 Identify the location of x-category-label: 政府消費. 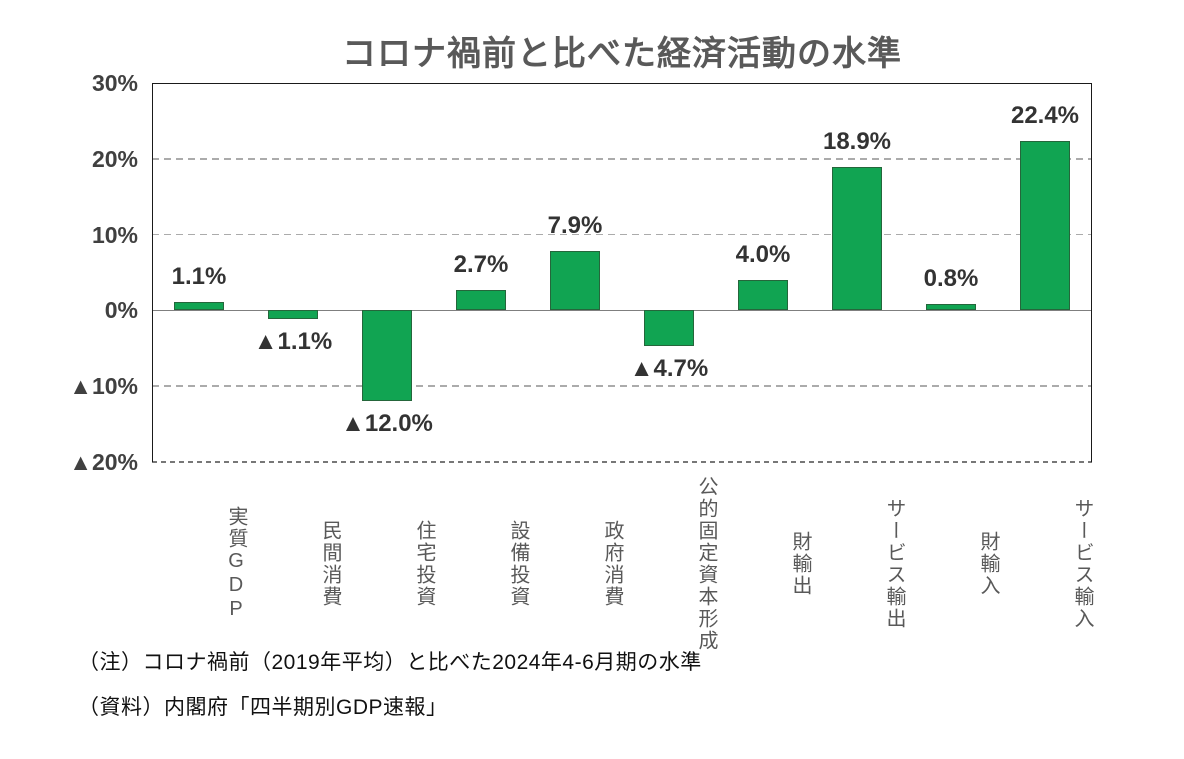
(612, 563).